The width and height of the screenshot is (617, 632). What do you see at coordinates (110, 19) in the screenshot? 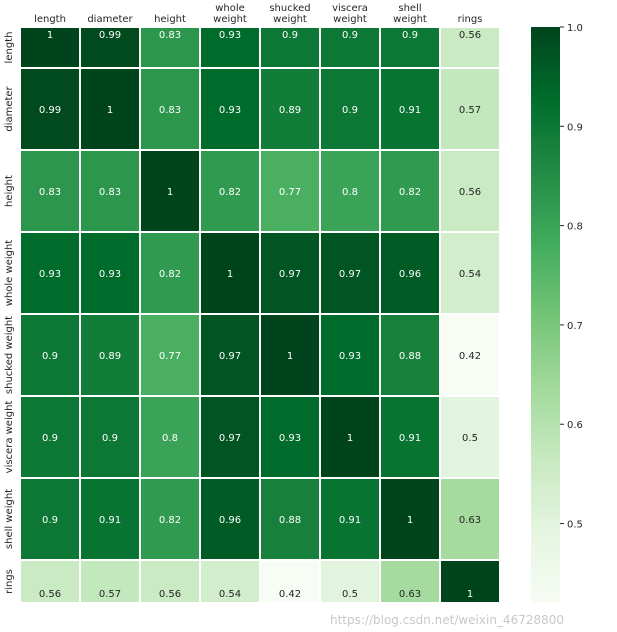
I see `x-tick-label: diameter` at bounding box center [110, 19].